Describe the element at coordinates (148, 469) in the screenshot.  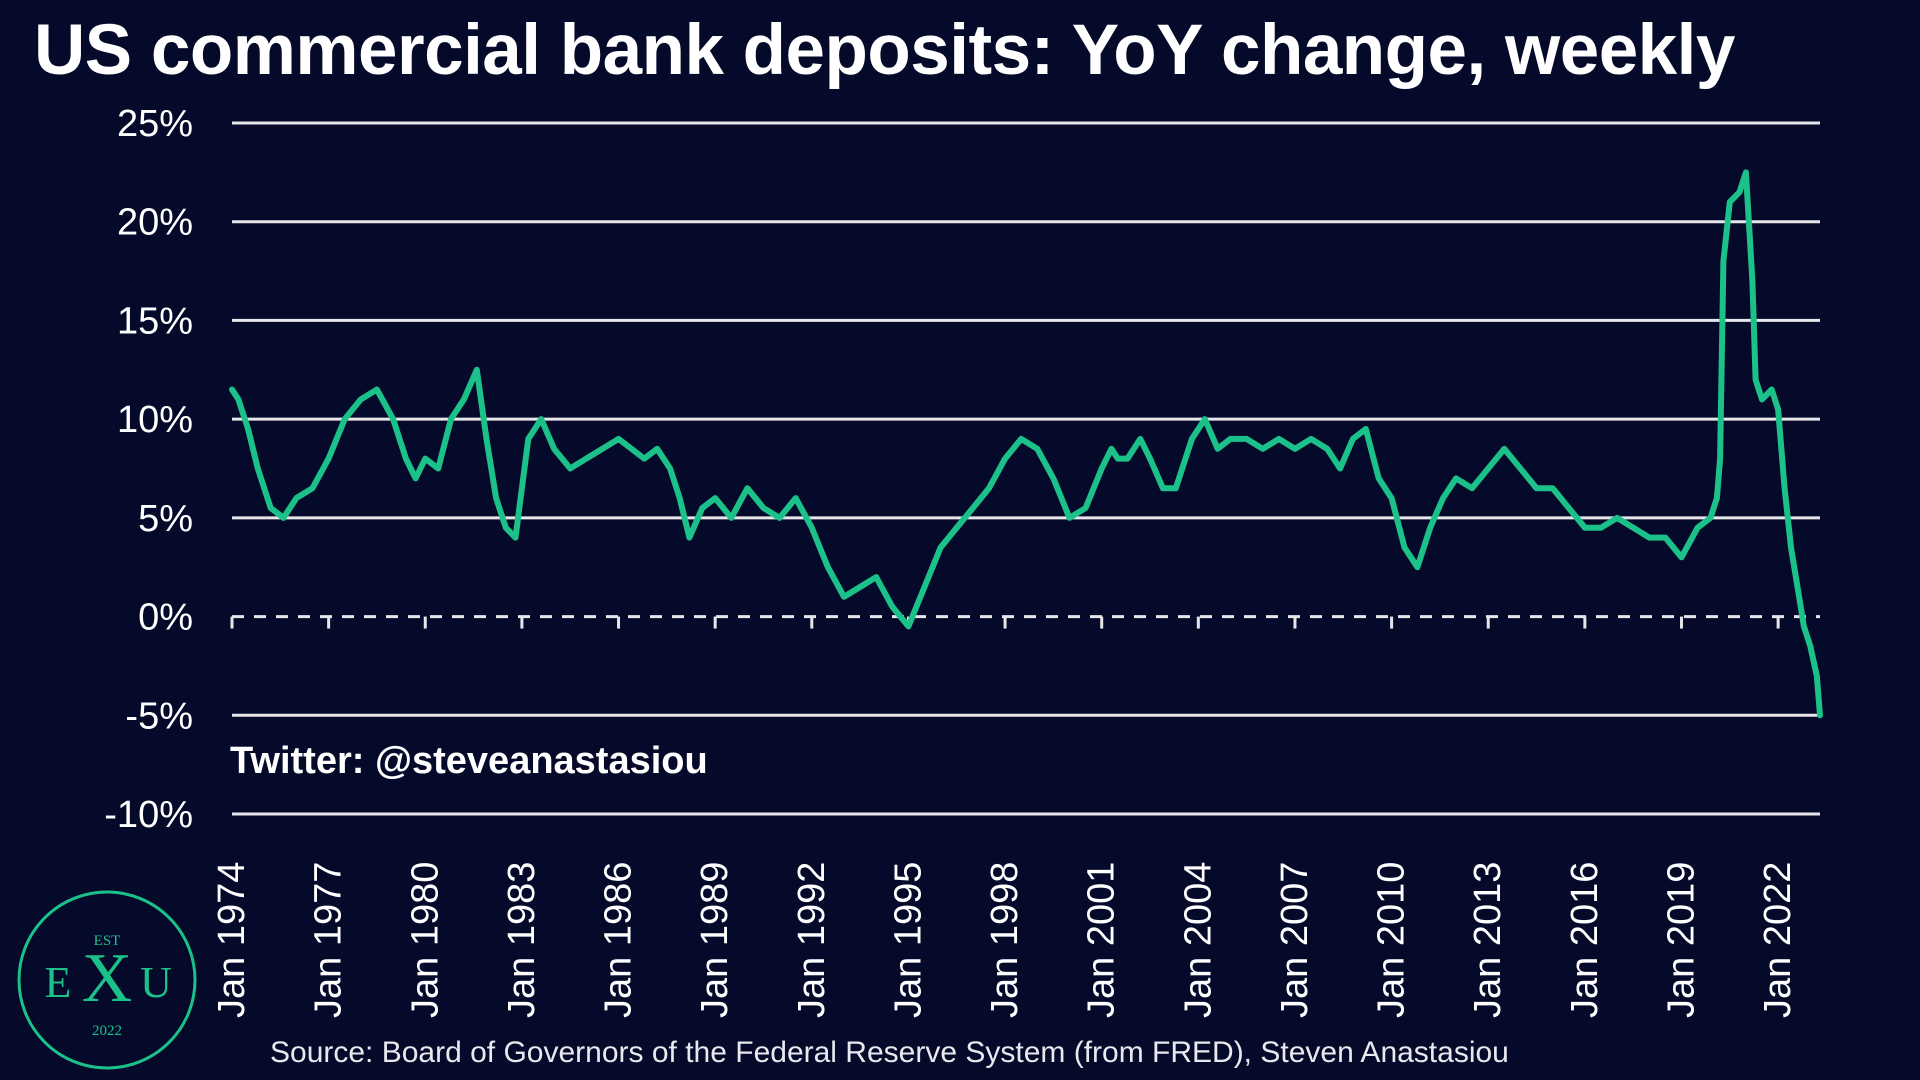
I see `y-axis-ticks: 25% 20% 15% 10% 5% 0% -5% -10%` at that location.